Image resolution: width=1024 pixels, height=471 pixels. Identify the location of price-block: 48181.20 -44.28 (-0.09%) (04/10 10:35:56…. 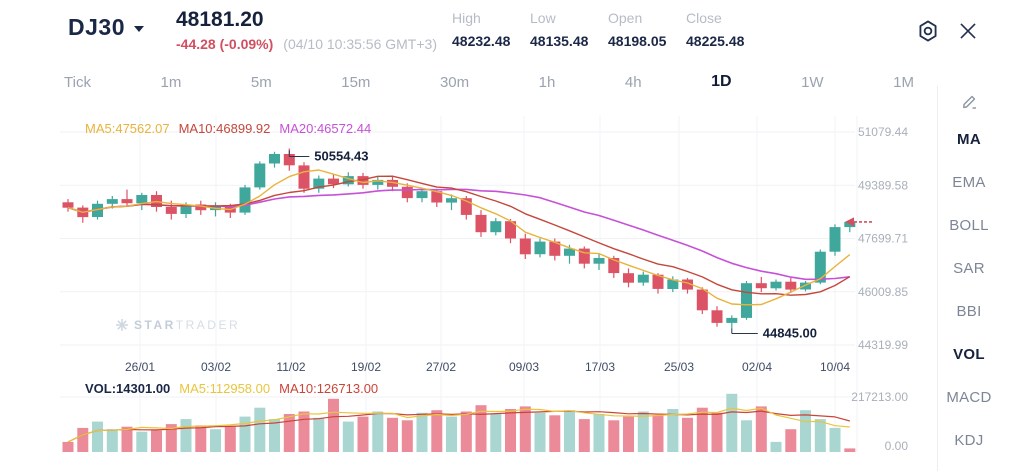
(306, 30).